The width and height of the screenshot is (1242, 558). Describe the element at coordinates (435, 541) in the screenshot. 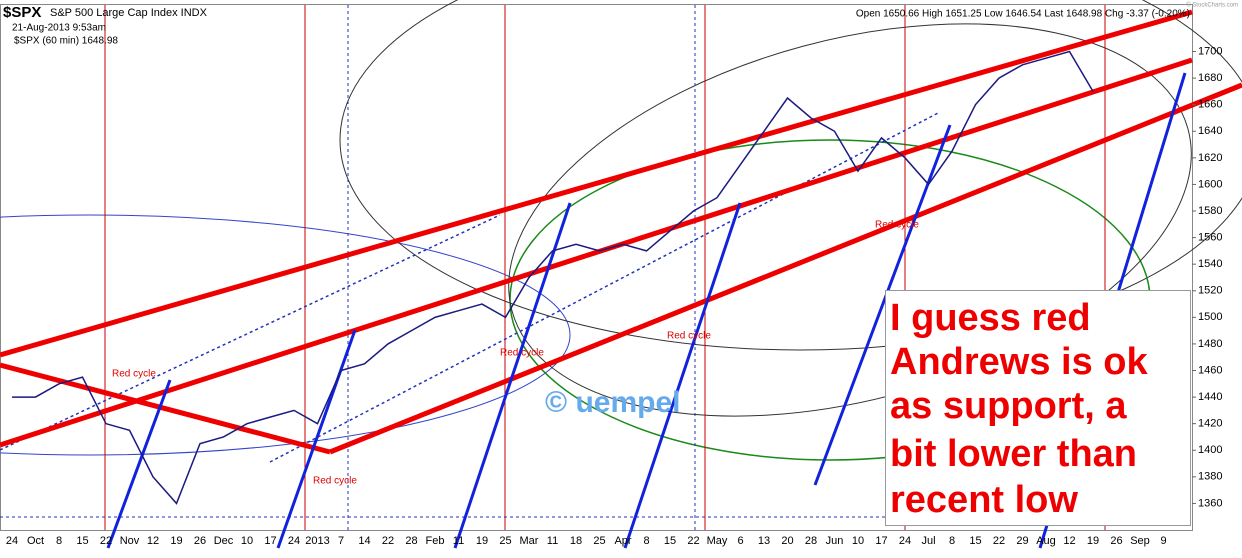

I see `x-tick-label: Feb` at that location.